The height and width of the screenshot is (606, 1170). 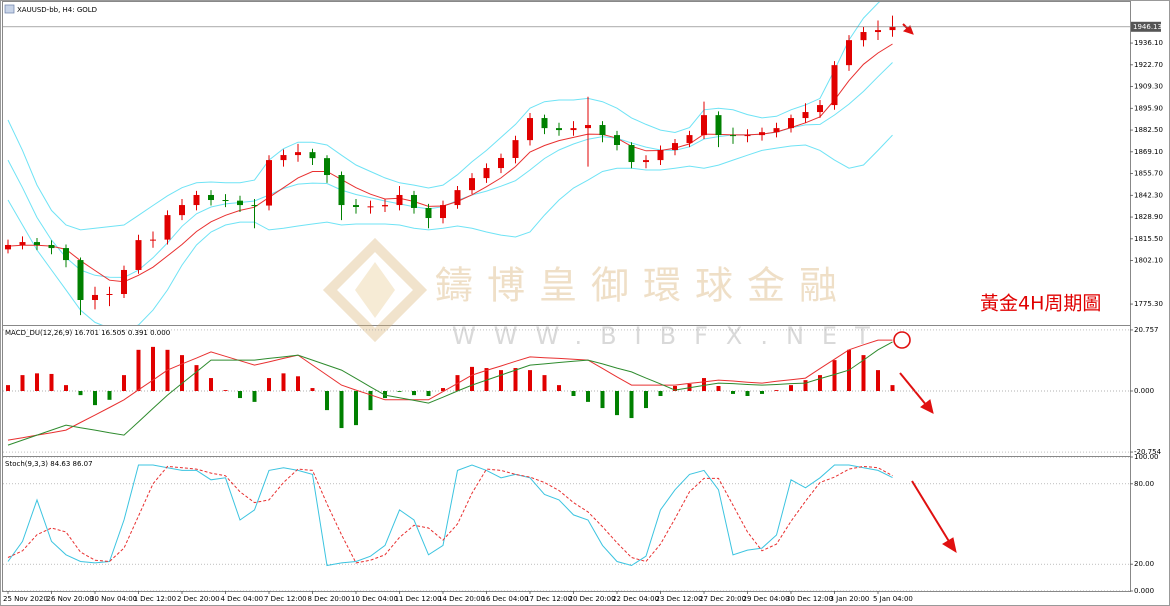 What do you see at coordinates (49, 464) in the screenshot?
I see `stoch-title: Stoch(9,3,3) 84.63 86.07` at bounding box center [49, 464].